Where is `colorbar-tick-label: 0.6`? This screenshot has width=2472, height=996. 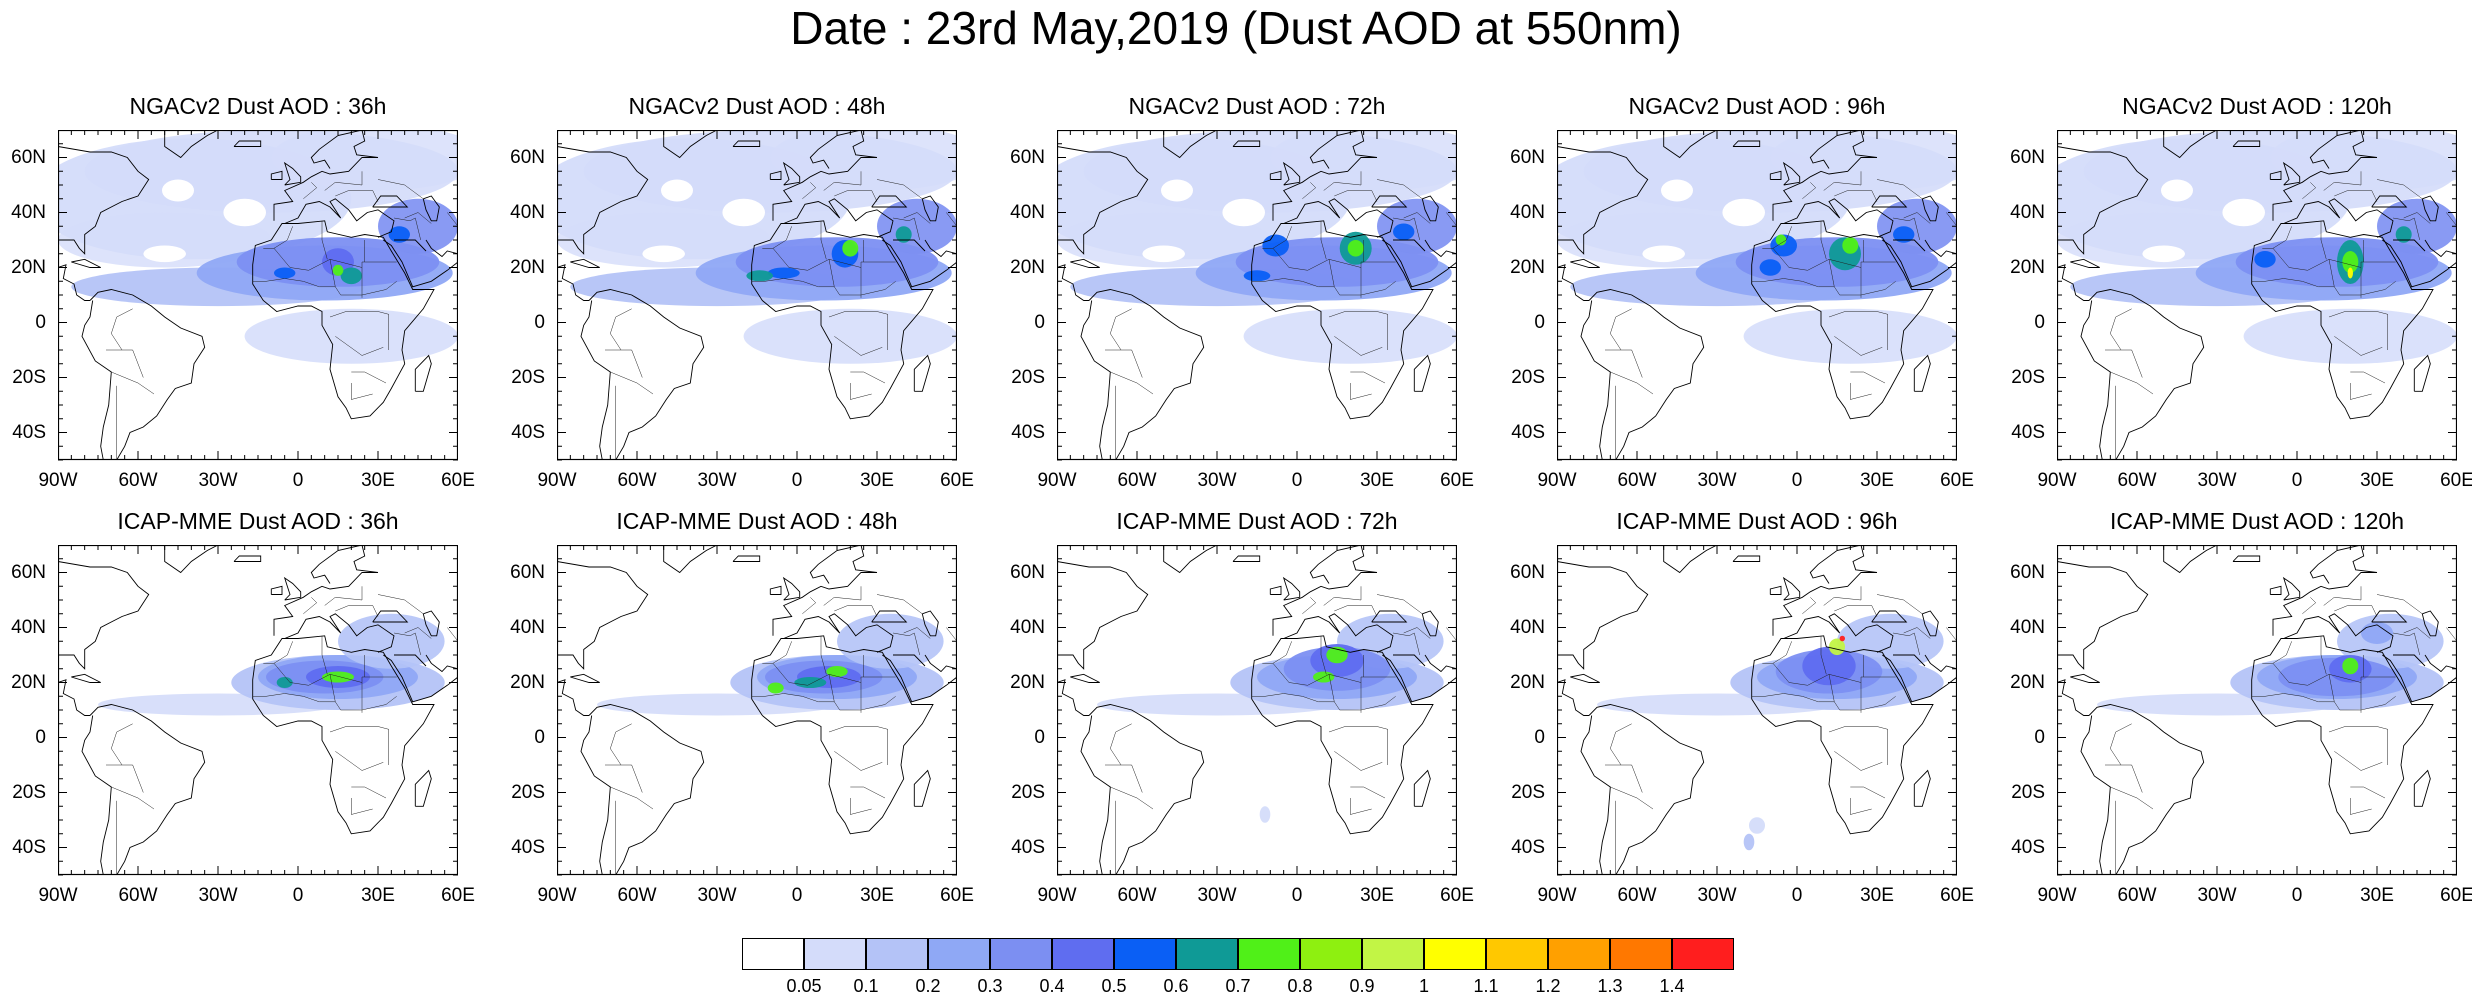
colorbar-tick-label: 0.6 is located at coordinates (1176, 986).